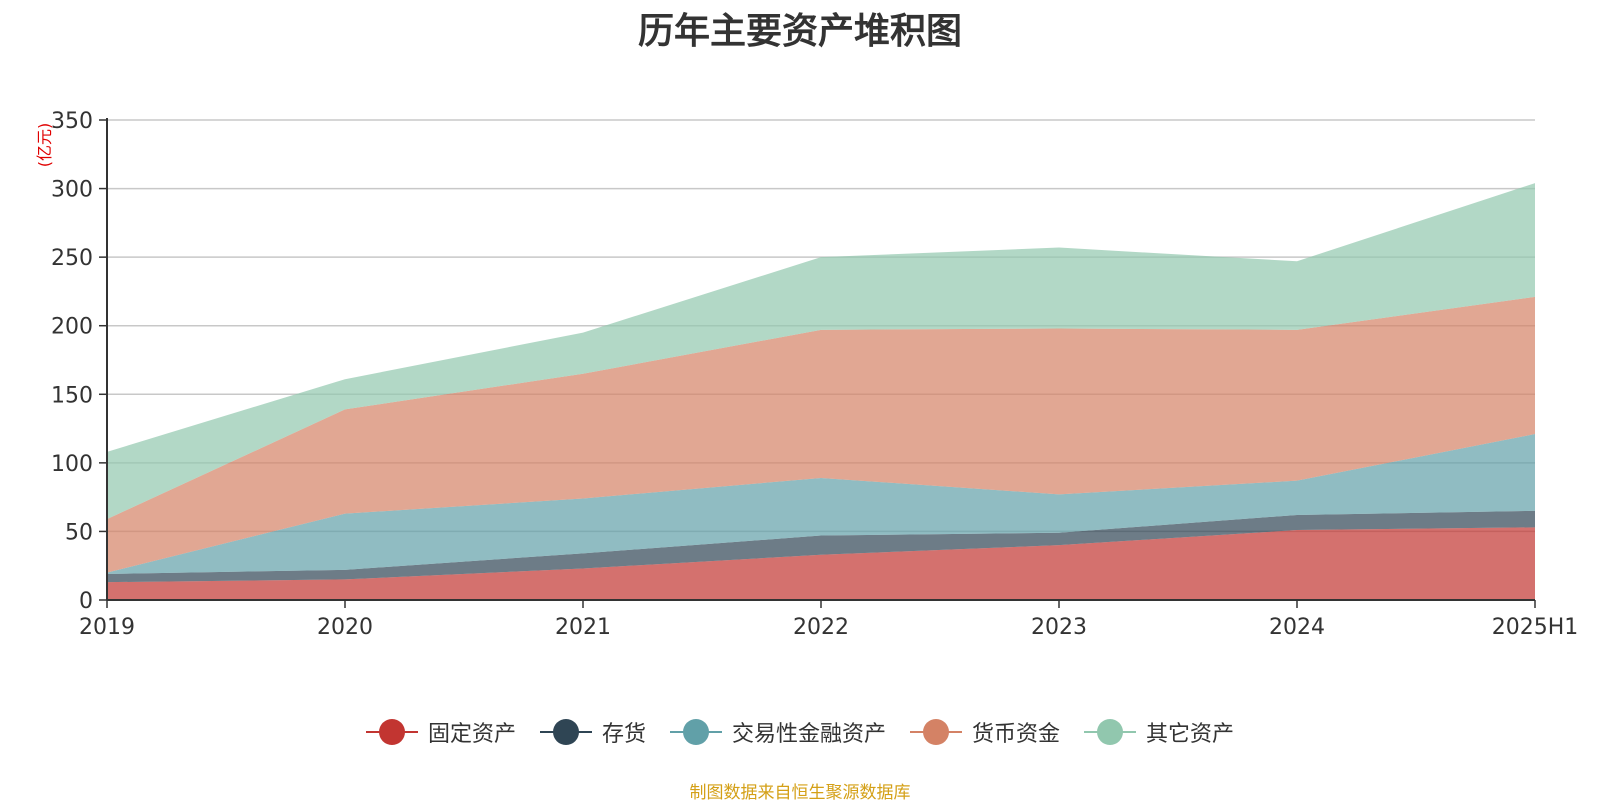 This screenshot has width=1600, height=803. What do you see at coordinates (72, 327) in the screenshot?
I see `y-tick-label: 200` at bounding box center [72, 327].